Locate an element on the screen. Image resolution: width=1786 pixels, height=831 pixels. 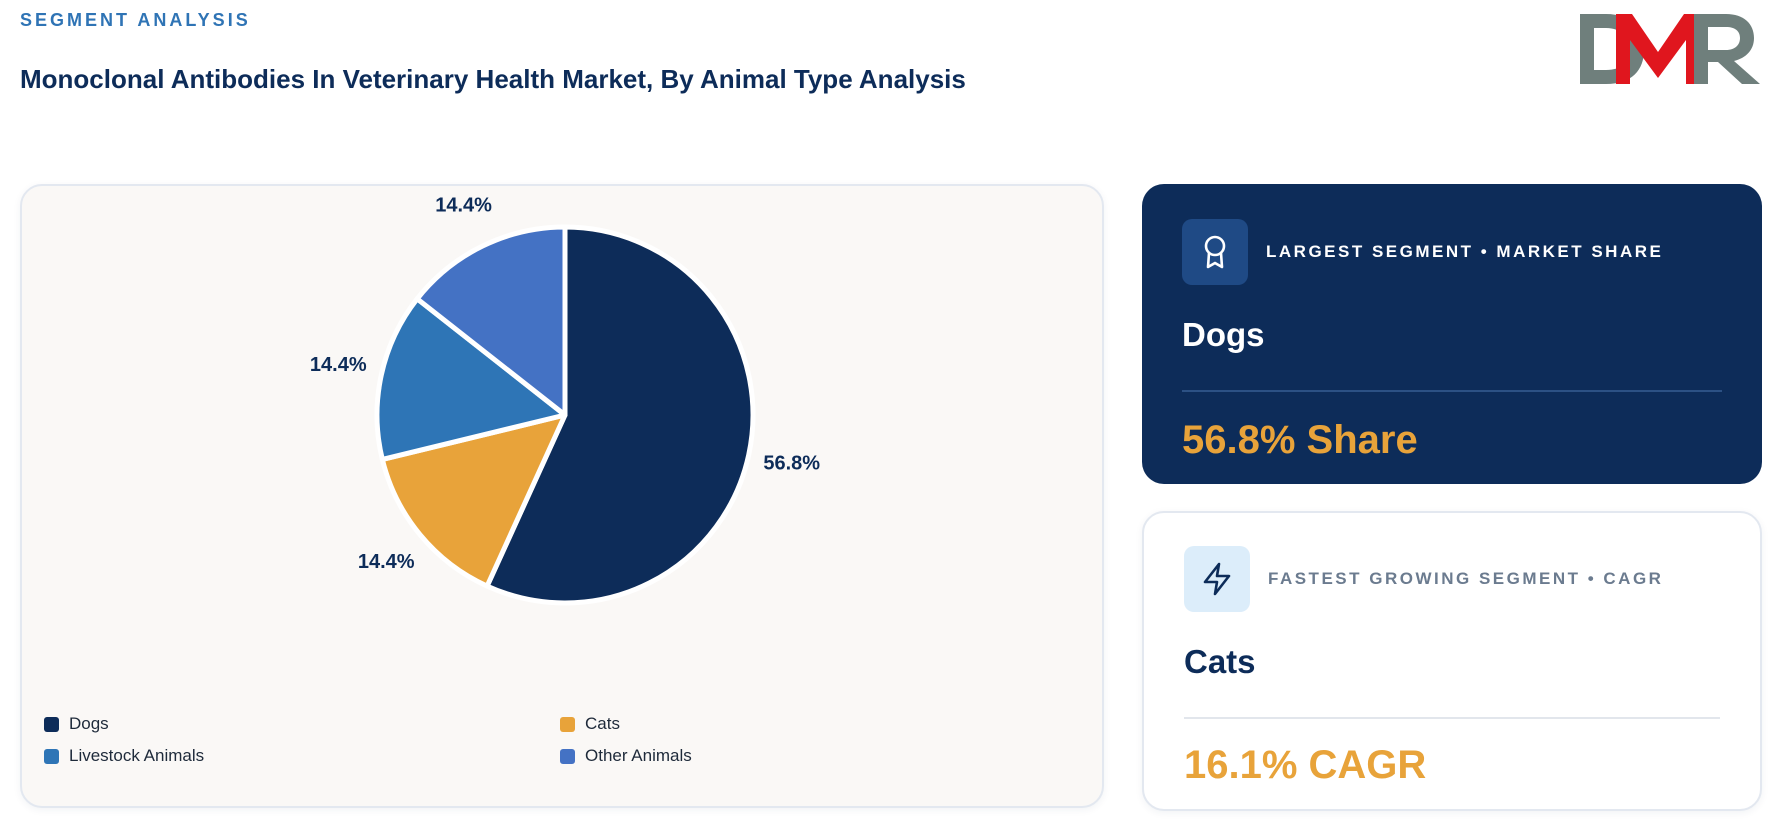
award-ribbon-icon is located at coordinates (1215, 252).